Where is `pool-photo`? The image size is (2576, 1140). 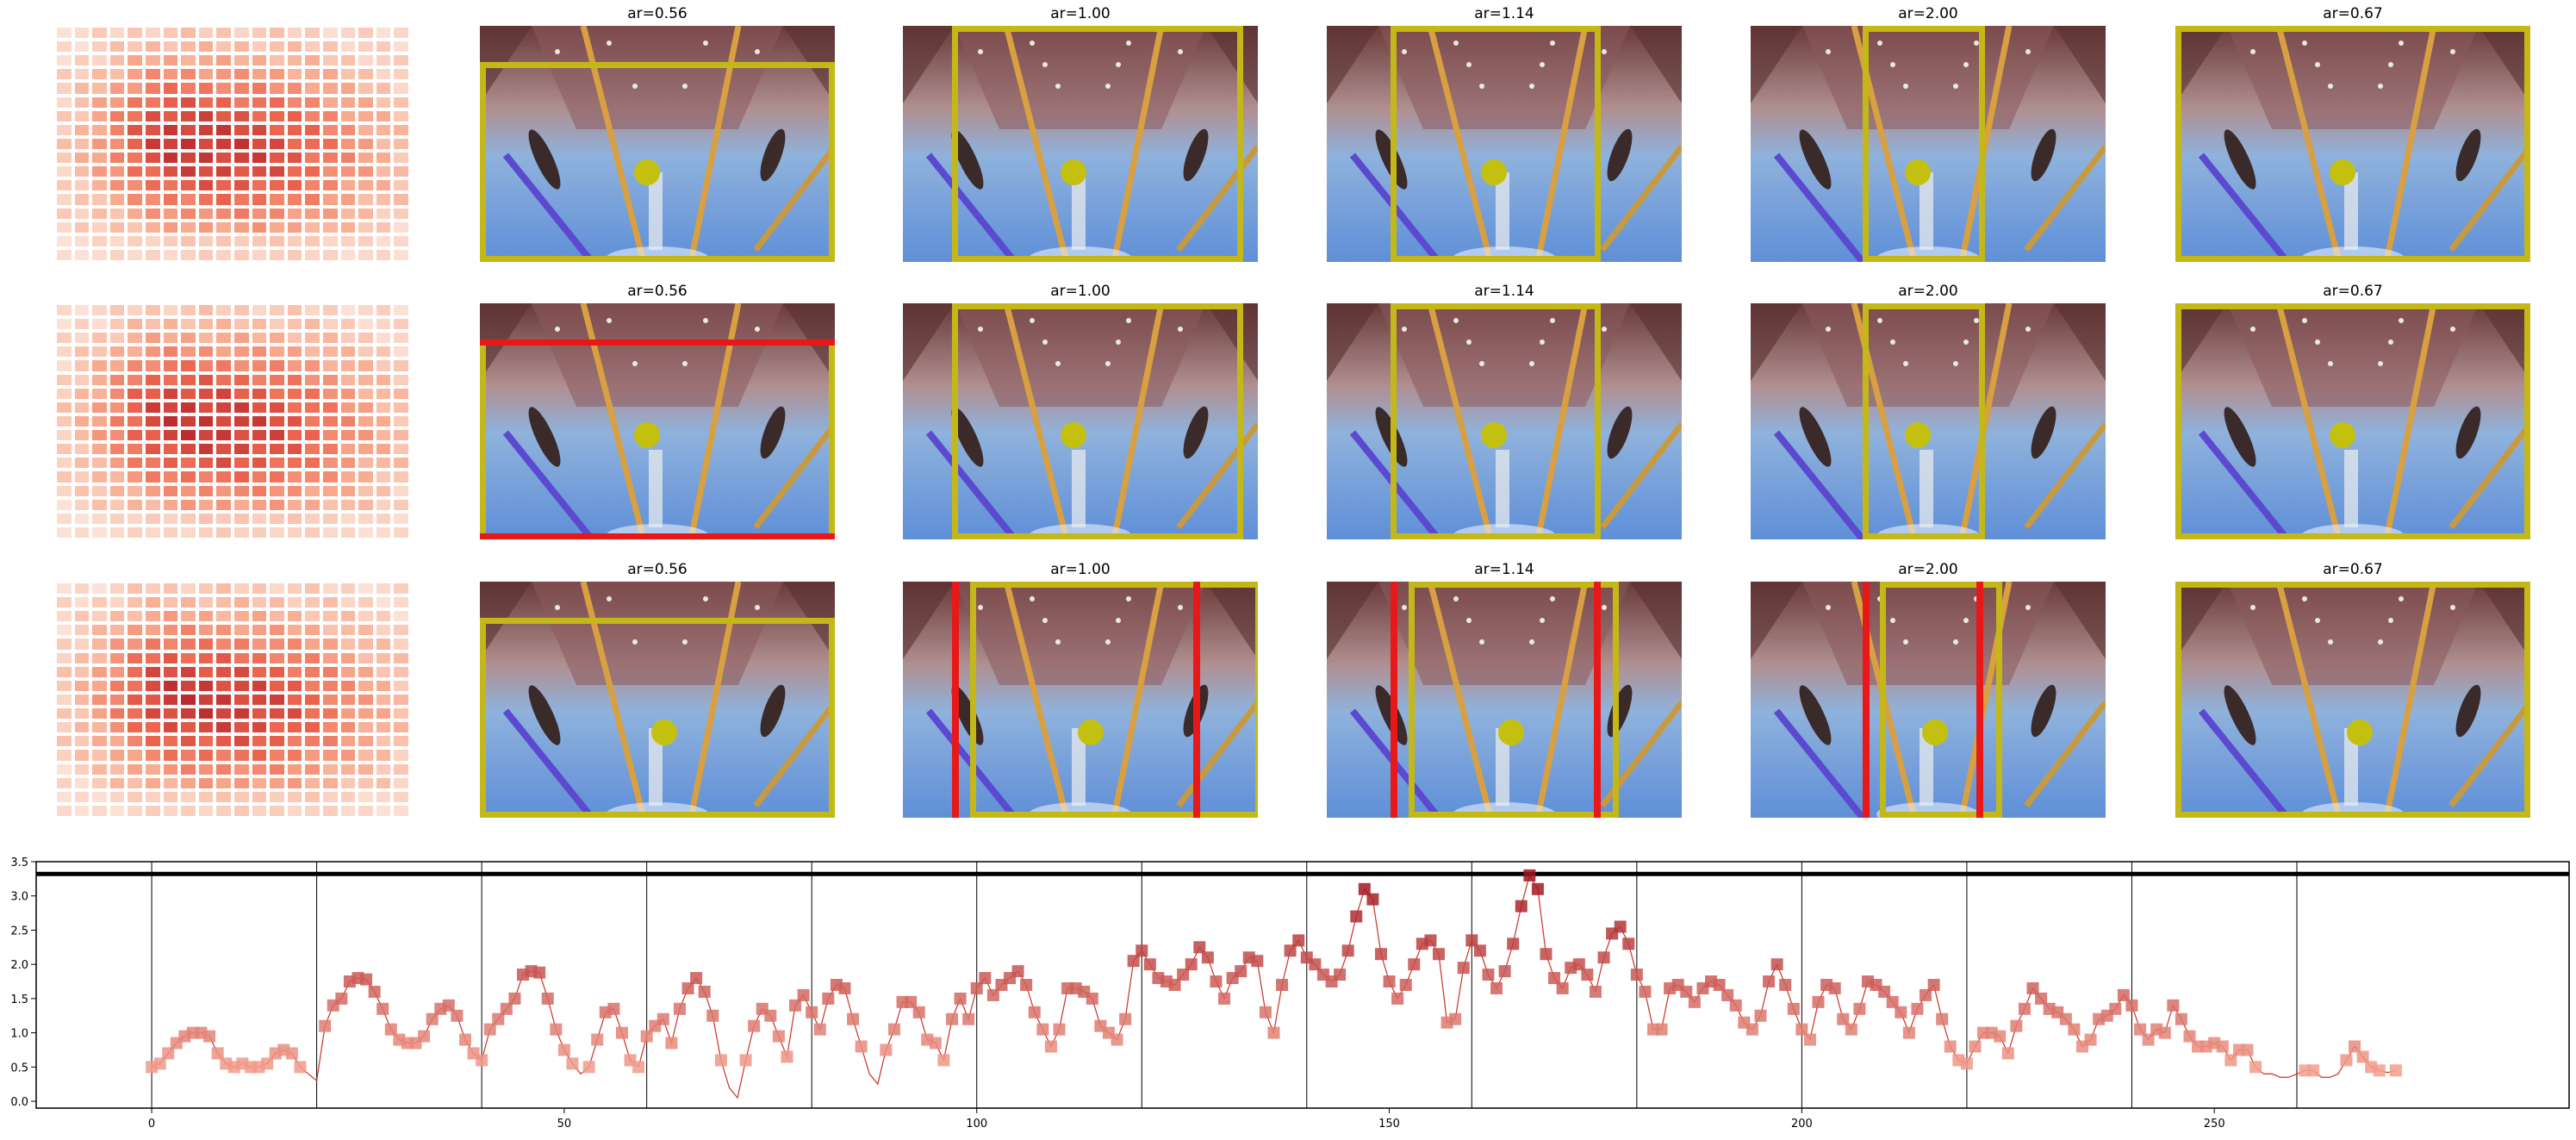 pool-photo is located at coordinates (1081, 421).